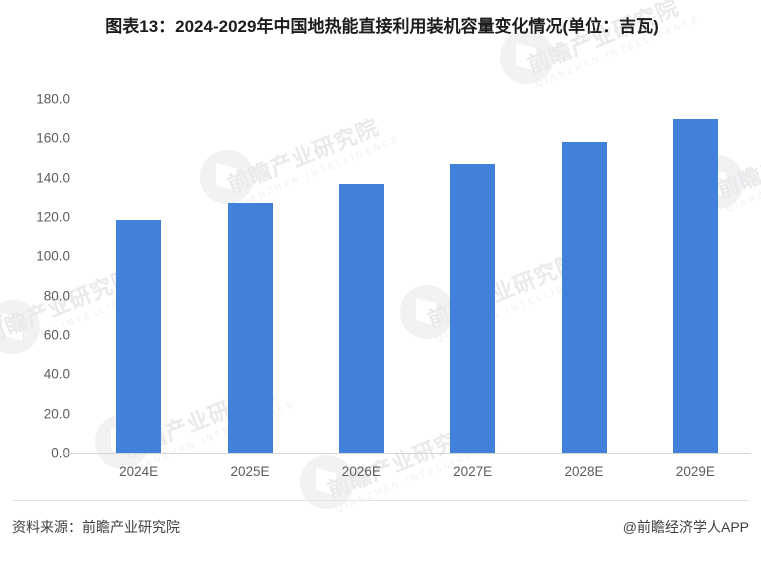 This screenshot has width=761, height=561. Describe the element at coordinates (685, 527) in the screenshot. I see `brand-label: @前瞻经济学人APP` at that location.